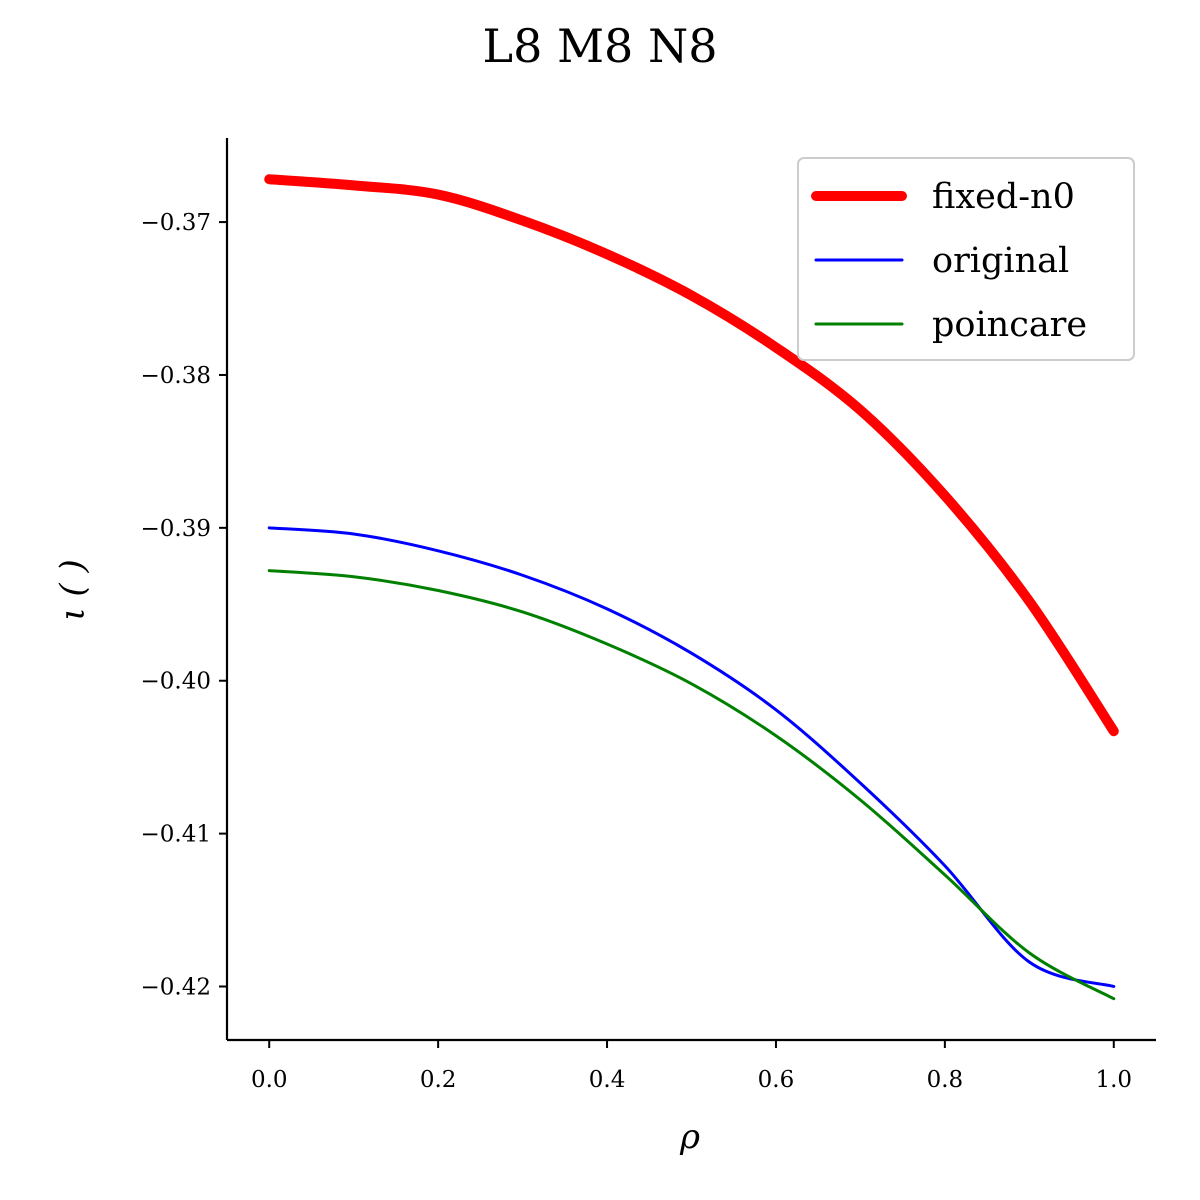 The width and height of the screenshot is (1200, 1200). I want to click on legend-label-poincare: poincare, so click(1009, 325).